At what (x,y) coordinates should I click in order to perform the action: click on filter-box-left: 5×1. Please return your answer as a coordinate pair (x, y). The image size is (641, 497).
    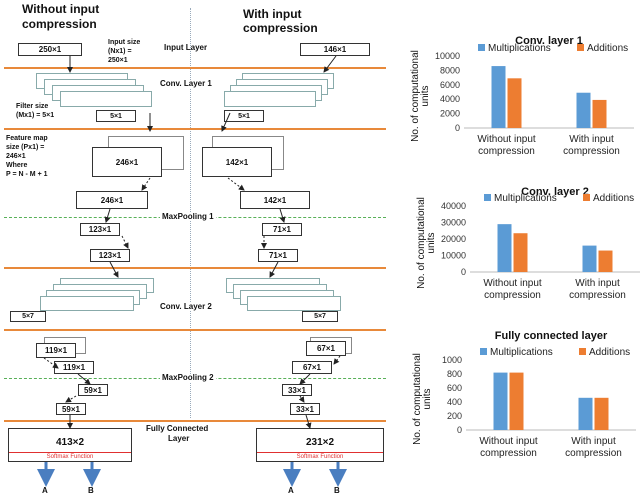
    Looking at the image, I should click on (116, 116).